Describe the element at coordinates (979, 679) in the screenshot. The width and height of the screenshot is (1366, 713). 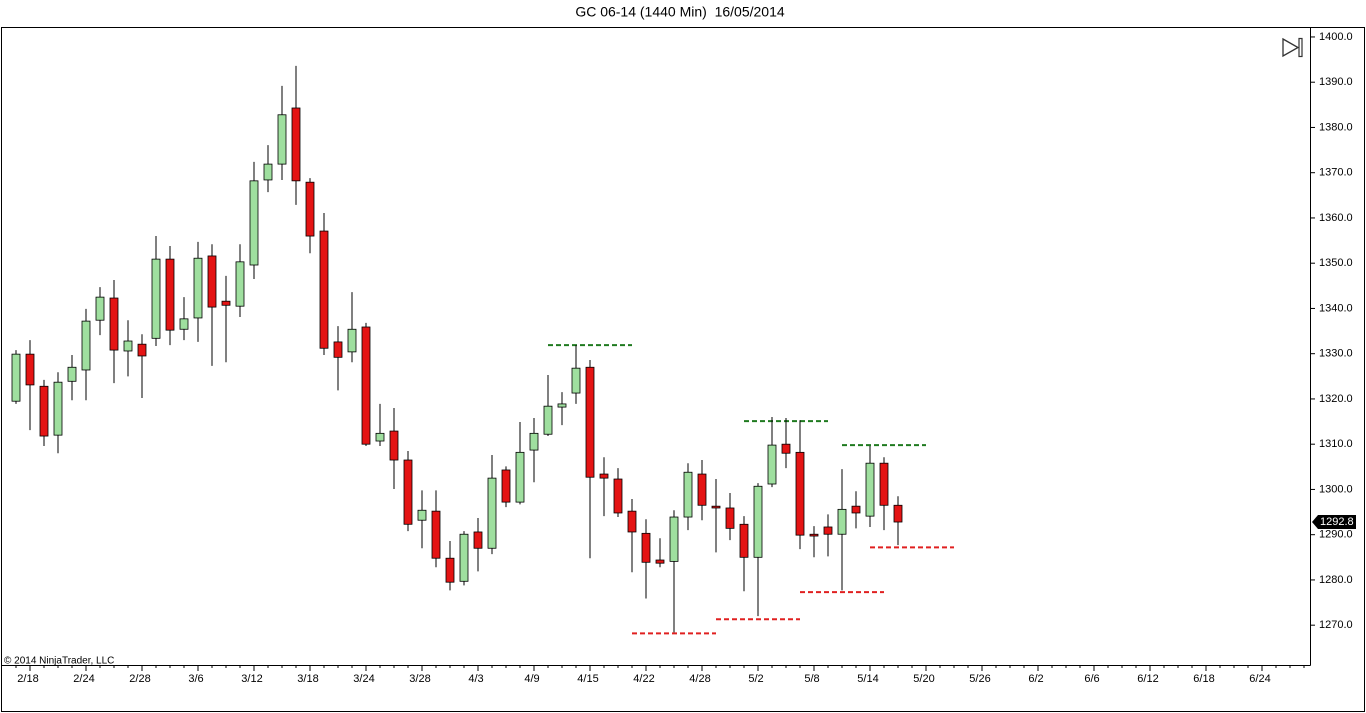
I see `x-tick-label: 5/26` at that location.